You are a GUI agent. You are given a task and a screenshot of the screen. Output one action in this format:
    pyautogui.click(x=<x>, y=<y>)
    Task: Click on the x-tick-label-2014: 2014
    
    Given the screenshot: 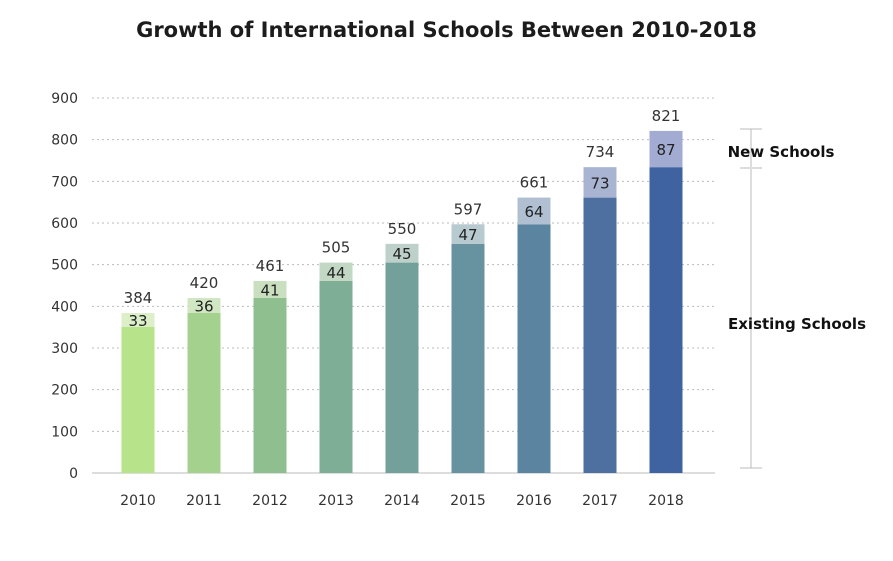 What is the action you would take?
    pyautogui.click(x=402, y=501)
    